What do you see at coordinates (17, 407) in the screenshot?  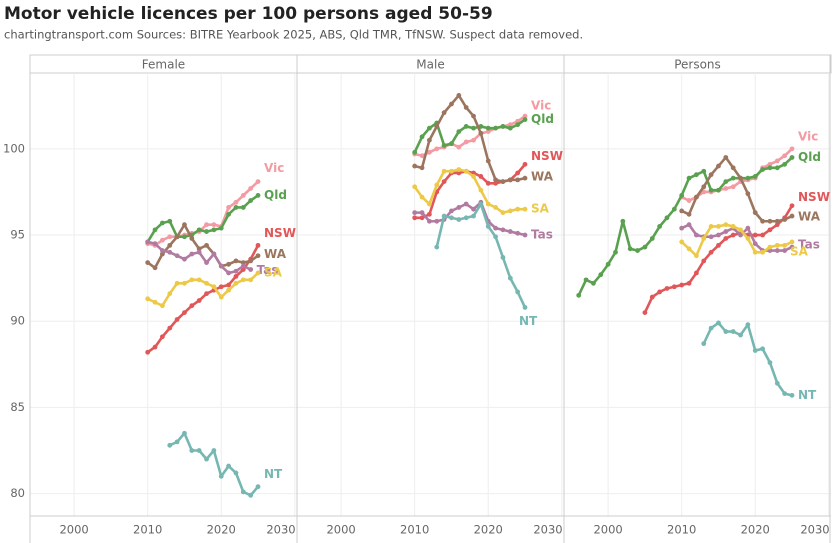 I see `y-tick-label: 85` at bounding box center [17, 407].